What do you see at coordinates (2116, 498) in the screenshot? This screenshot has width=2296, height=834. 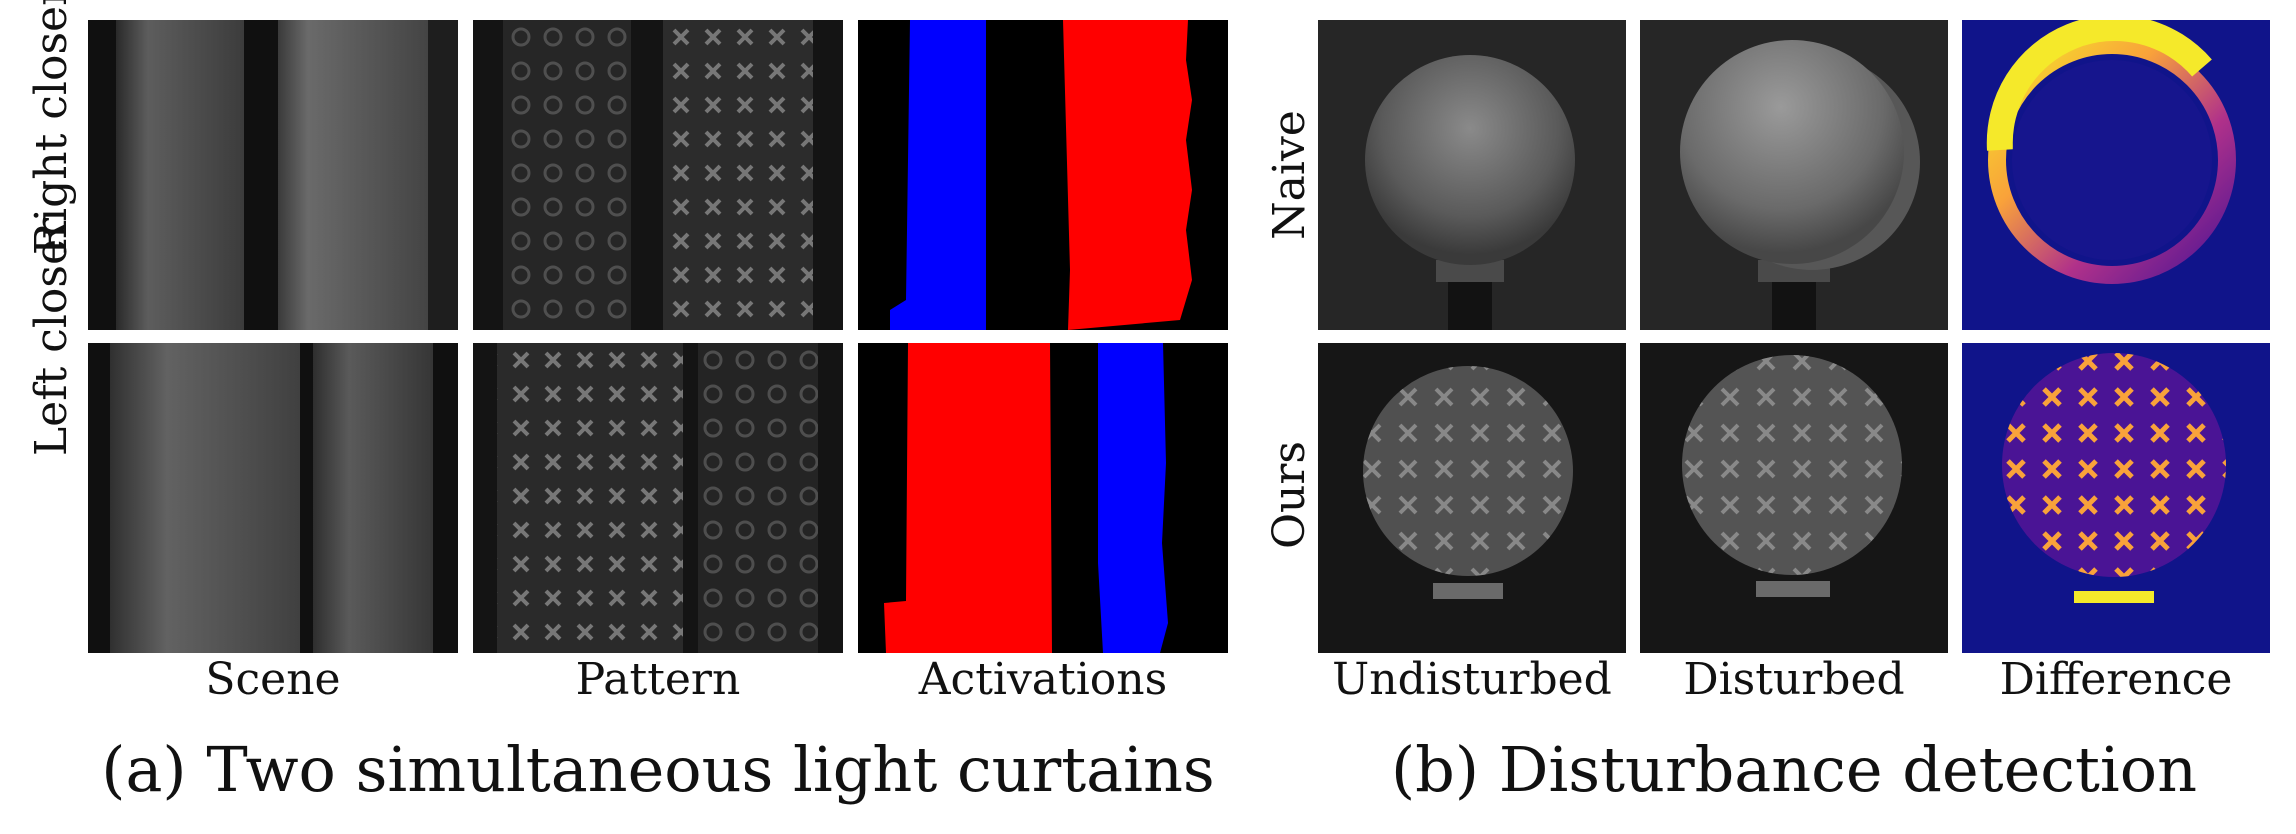 I see `difference-image-ours` at bounding box center [2116, 498].